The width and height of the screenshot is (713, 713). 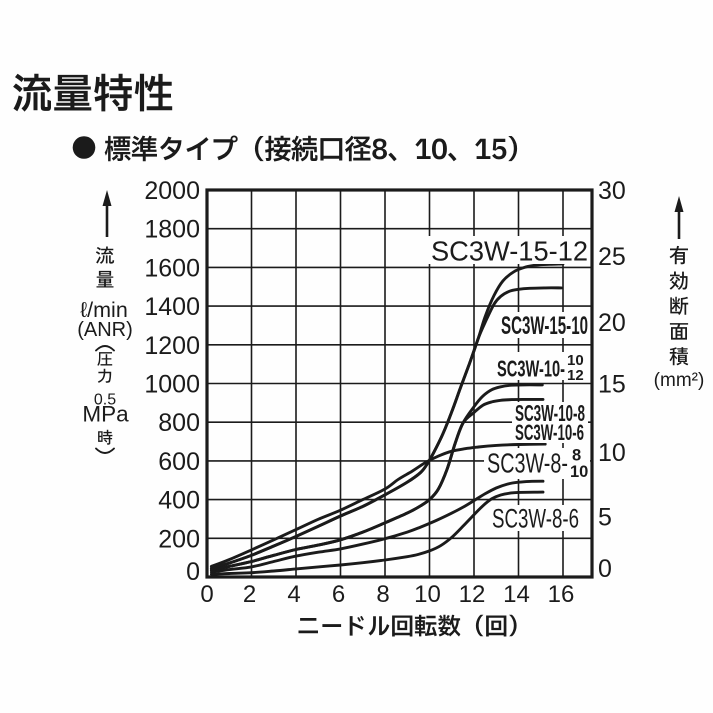 What do you see at coordinates (544, 326) in the screenshot?
I see `svg-text: SC3W-15-10` at bounding box center [544, 326].